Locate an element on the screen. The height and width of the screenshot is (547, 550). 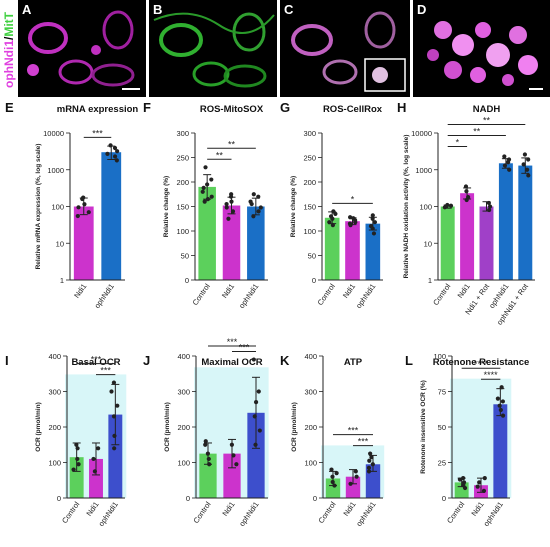
panel-j-category-label: Control is located at coordinates (201, 512).